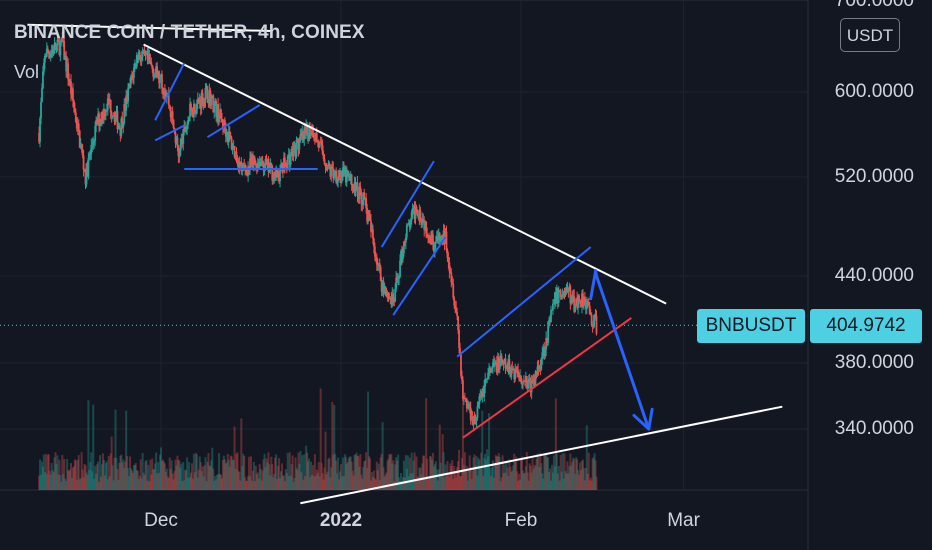  I want to click on time-tick-label: Feb, so click(521, 520).